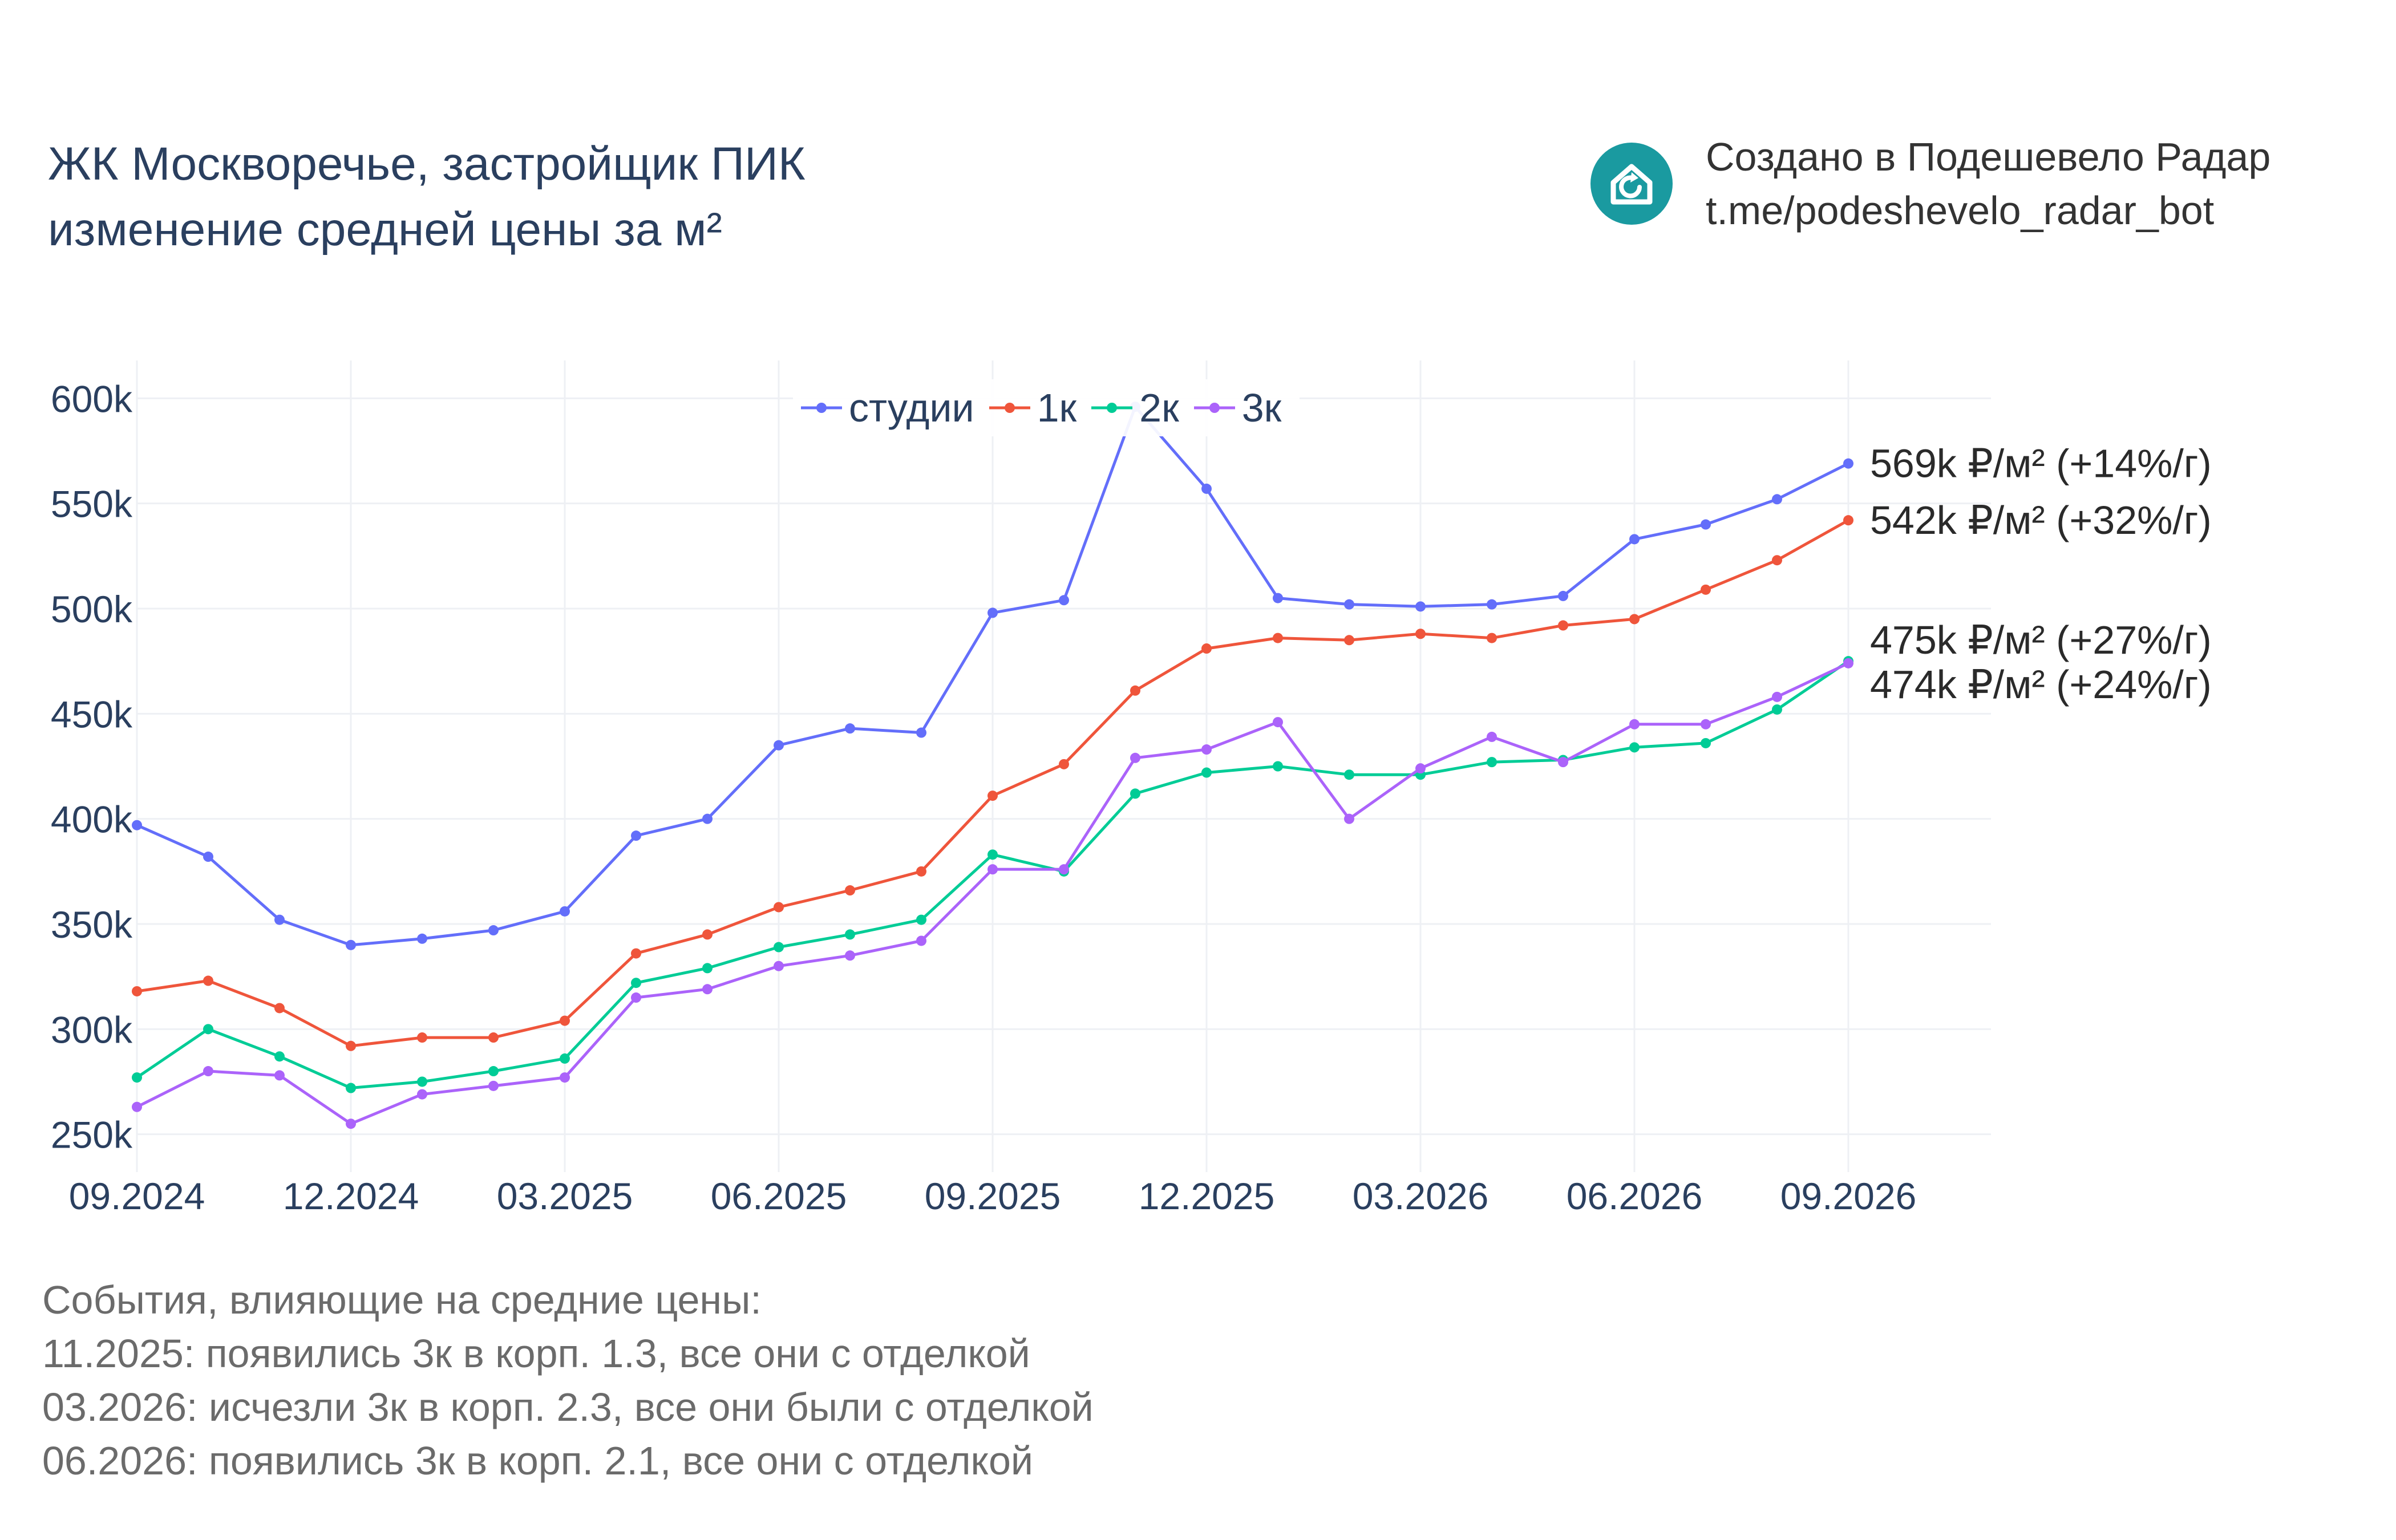  What do you see at coordinates (1960, 211) in the screenshot?
I see `credit-link: t.me/podeshevelo_radar_bot` at bounding box center [1960, 211].